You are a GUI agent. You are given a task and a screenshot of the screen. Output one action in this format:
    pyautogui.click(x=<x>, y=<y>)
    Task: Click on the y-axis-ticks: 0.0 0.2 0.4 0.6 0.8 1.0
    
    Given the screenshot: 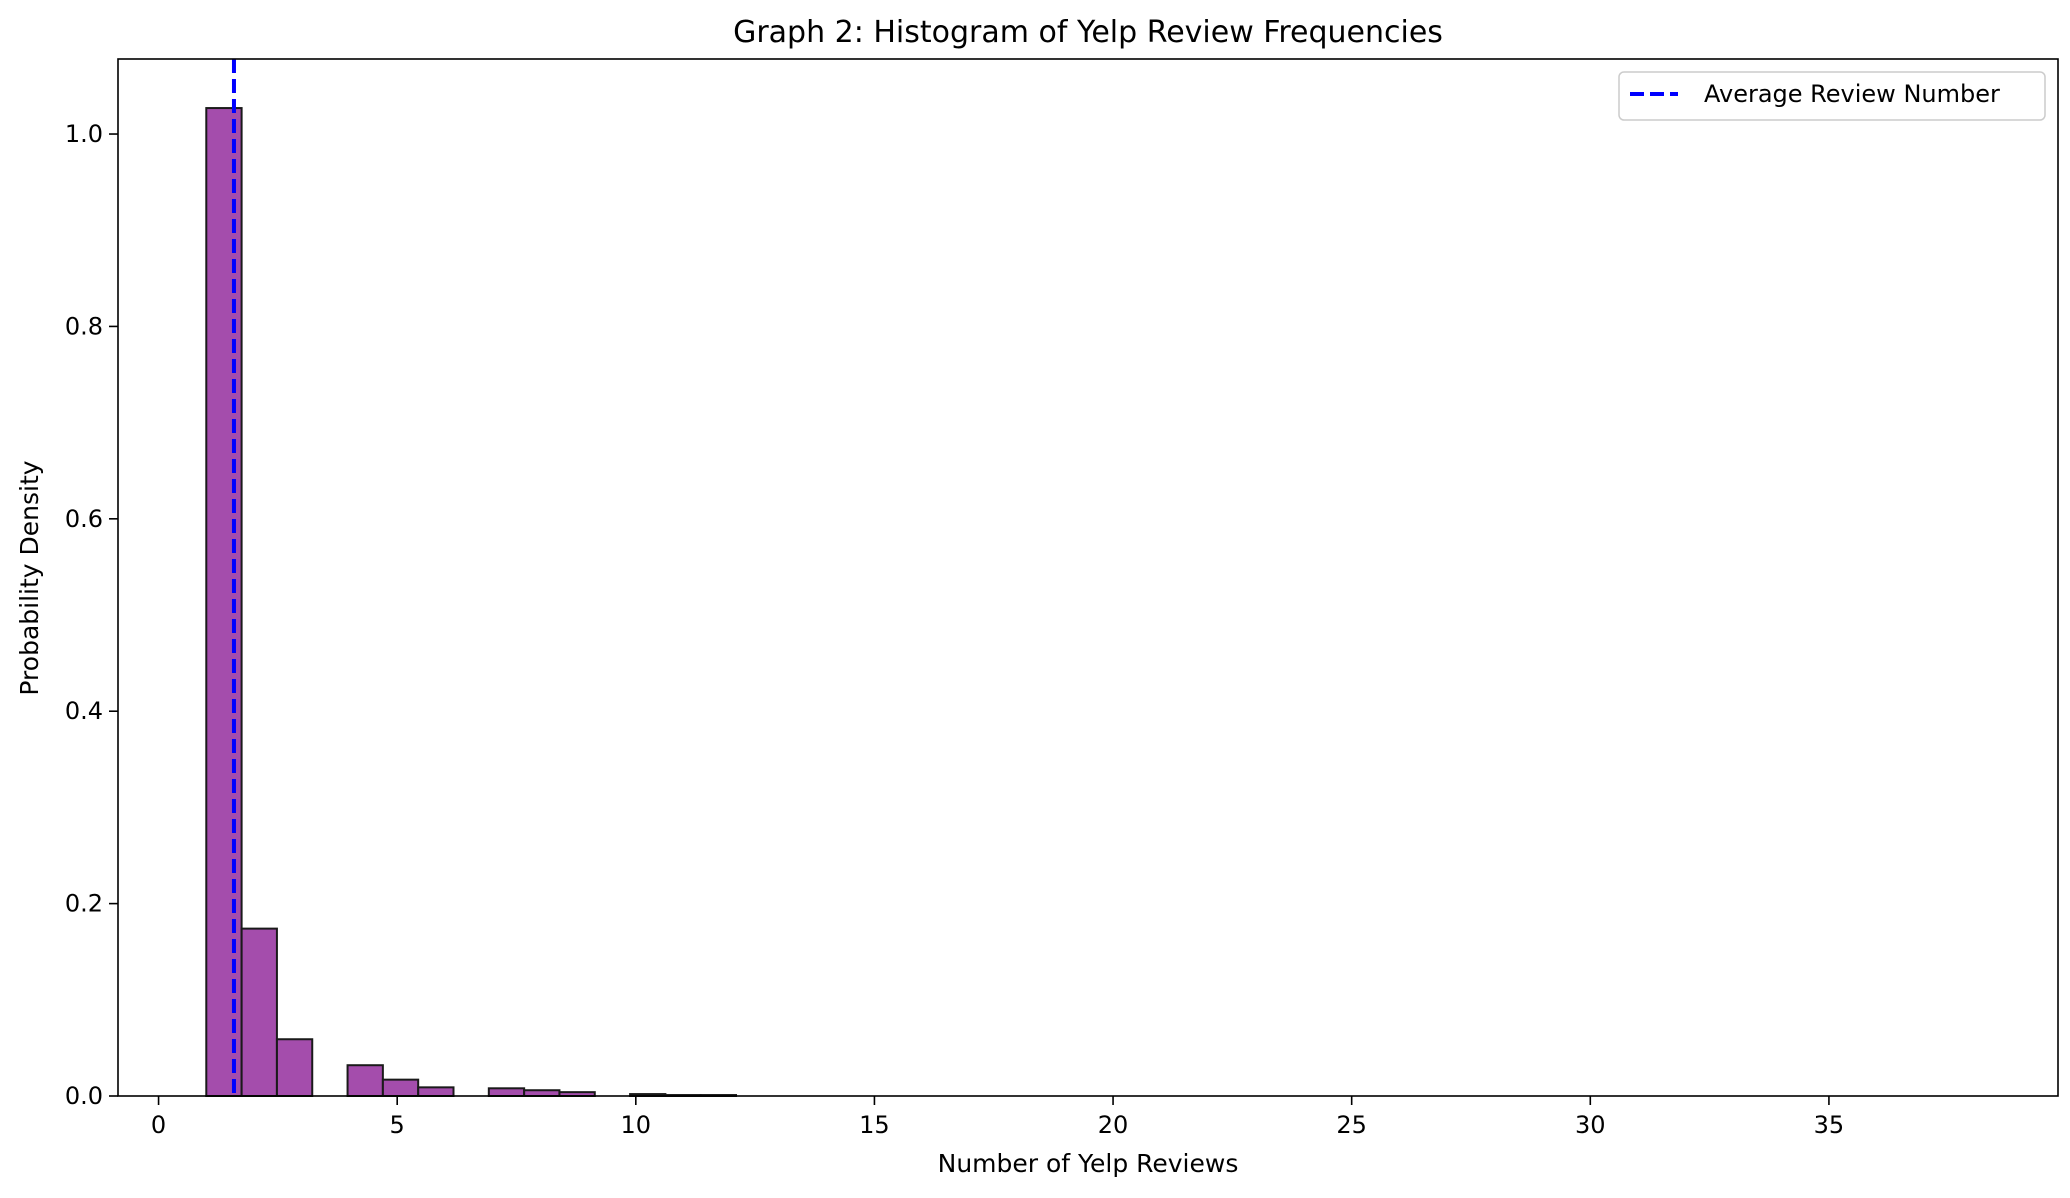 What is the action you would take?
    pyautogui.click(x=91, y=615)
    